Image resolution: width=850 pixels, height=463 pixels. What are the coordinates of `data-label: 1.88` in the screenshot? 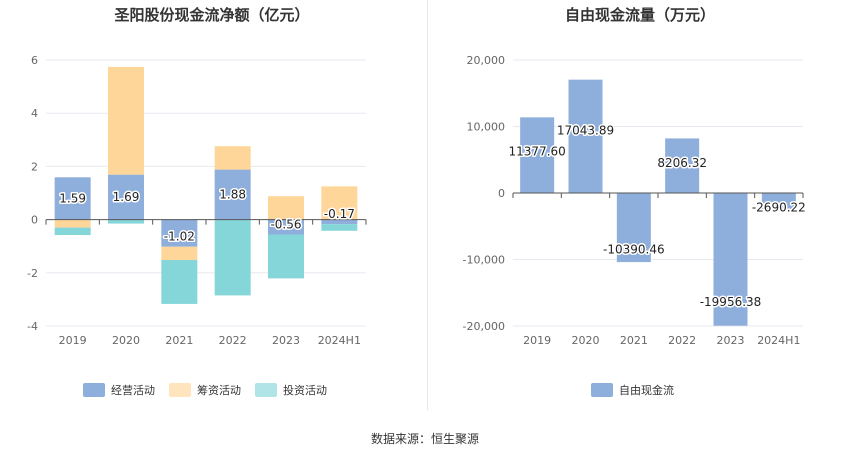 It's located at (232, 195).